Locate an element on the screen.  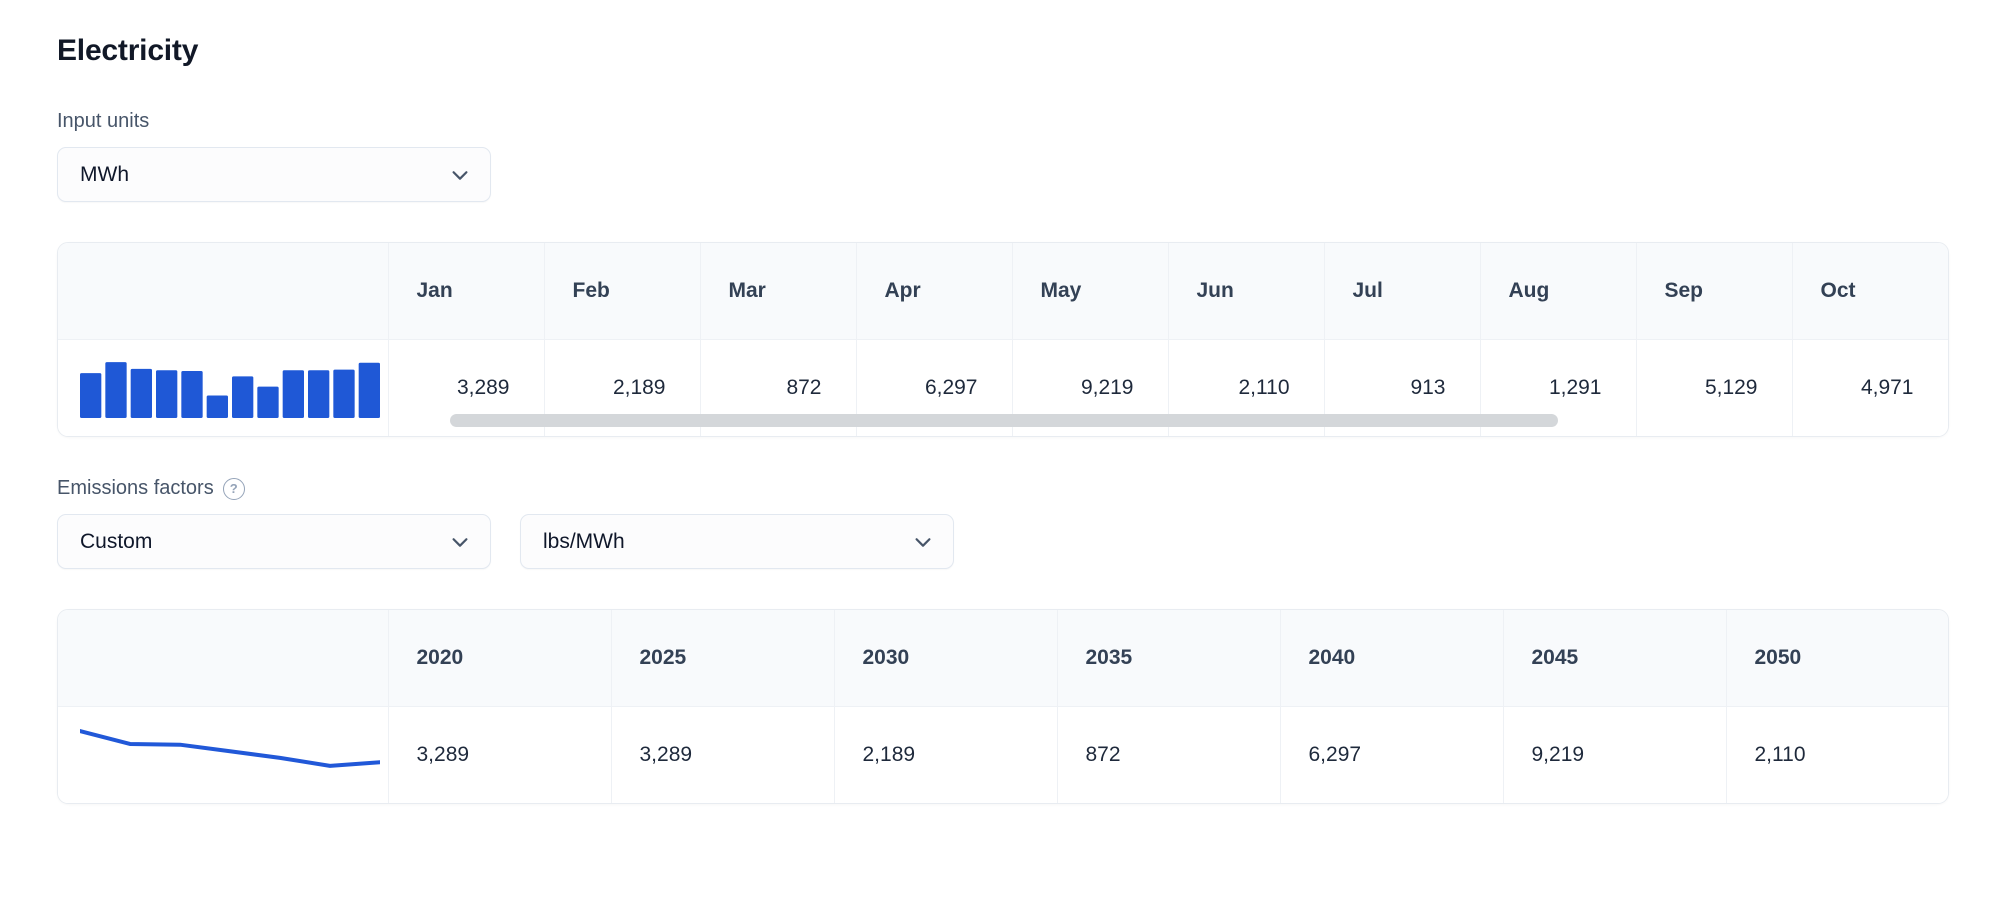
monthly-header-cell: Jul is located at coordinates (1402, 291).